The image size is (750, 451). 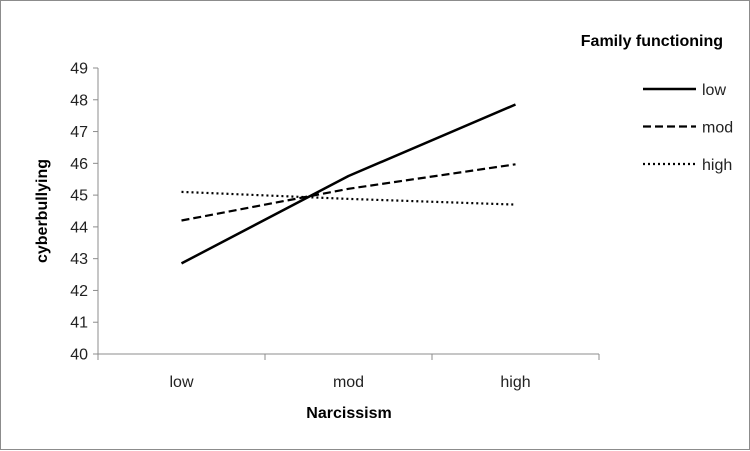 What do you see at coordinates (79, 132) in the screenshot?
I see `y-tick-label: 47` at bounding box center [79, 132].